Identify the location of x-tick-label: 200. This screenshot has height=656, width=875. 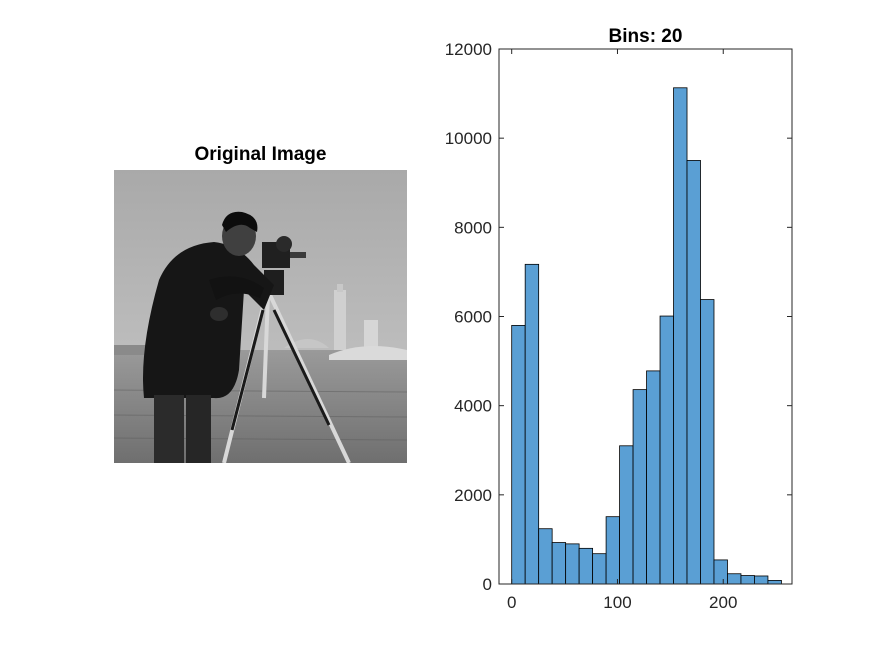
(723, 602).